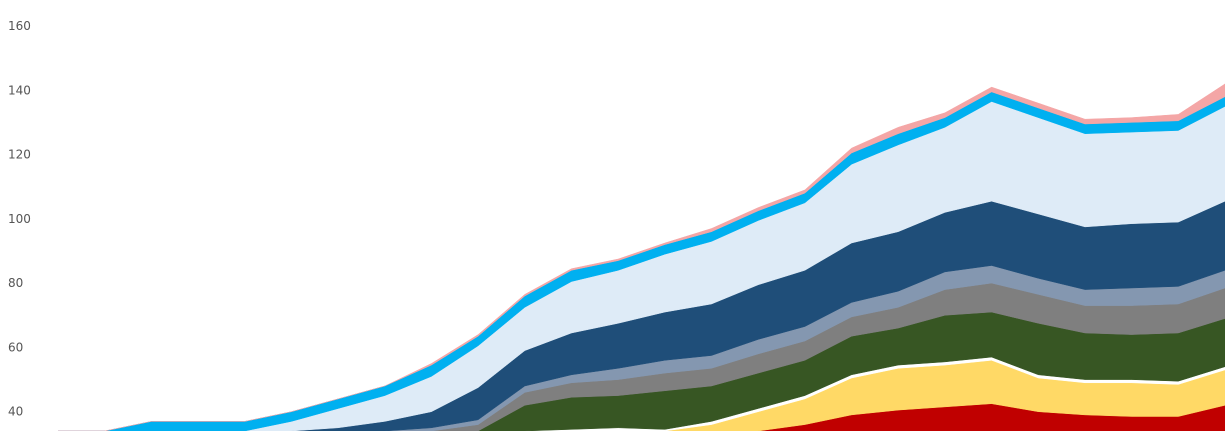  Describe the element at coordinates (15, 283) in the screenshot. I see `y-tick-label-80: 80` at that location.